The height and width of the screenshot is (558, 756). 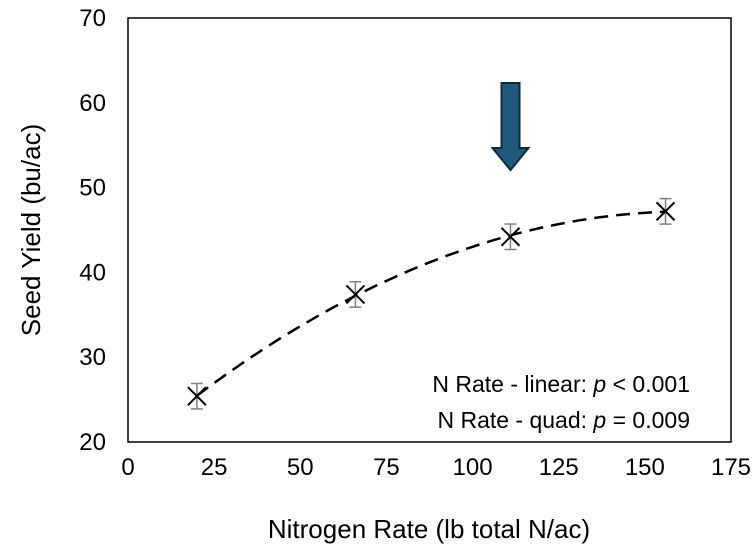 What do you see at coordinates (512, 384) in the screenshot?
I see `annotation-linear-label: N Rate - linear:` at bounding box center [512, 384].